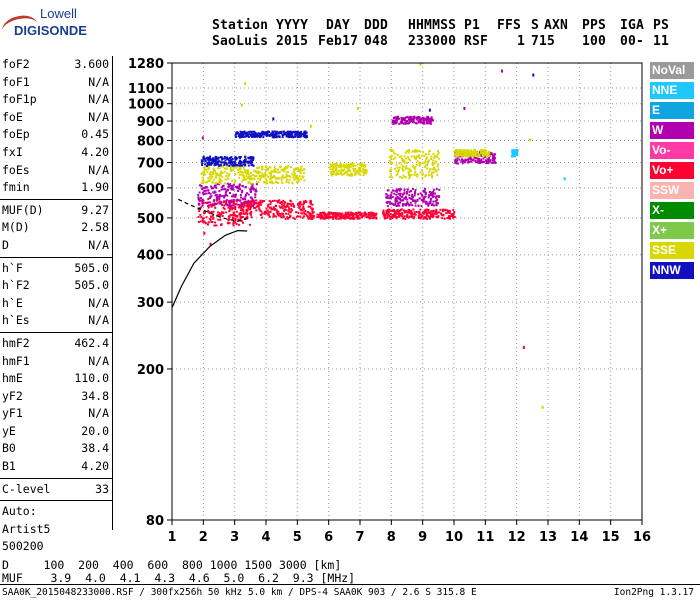  Describe the element at coordinates (91, 285) in the screenshot. I see `param-value: 505.0` at that location.